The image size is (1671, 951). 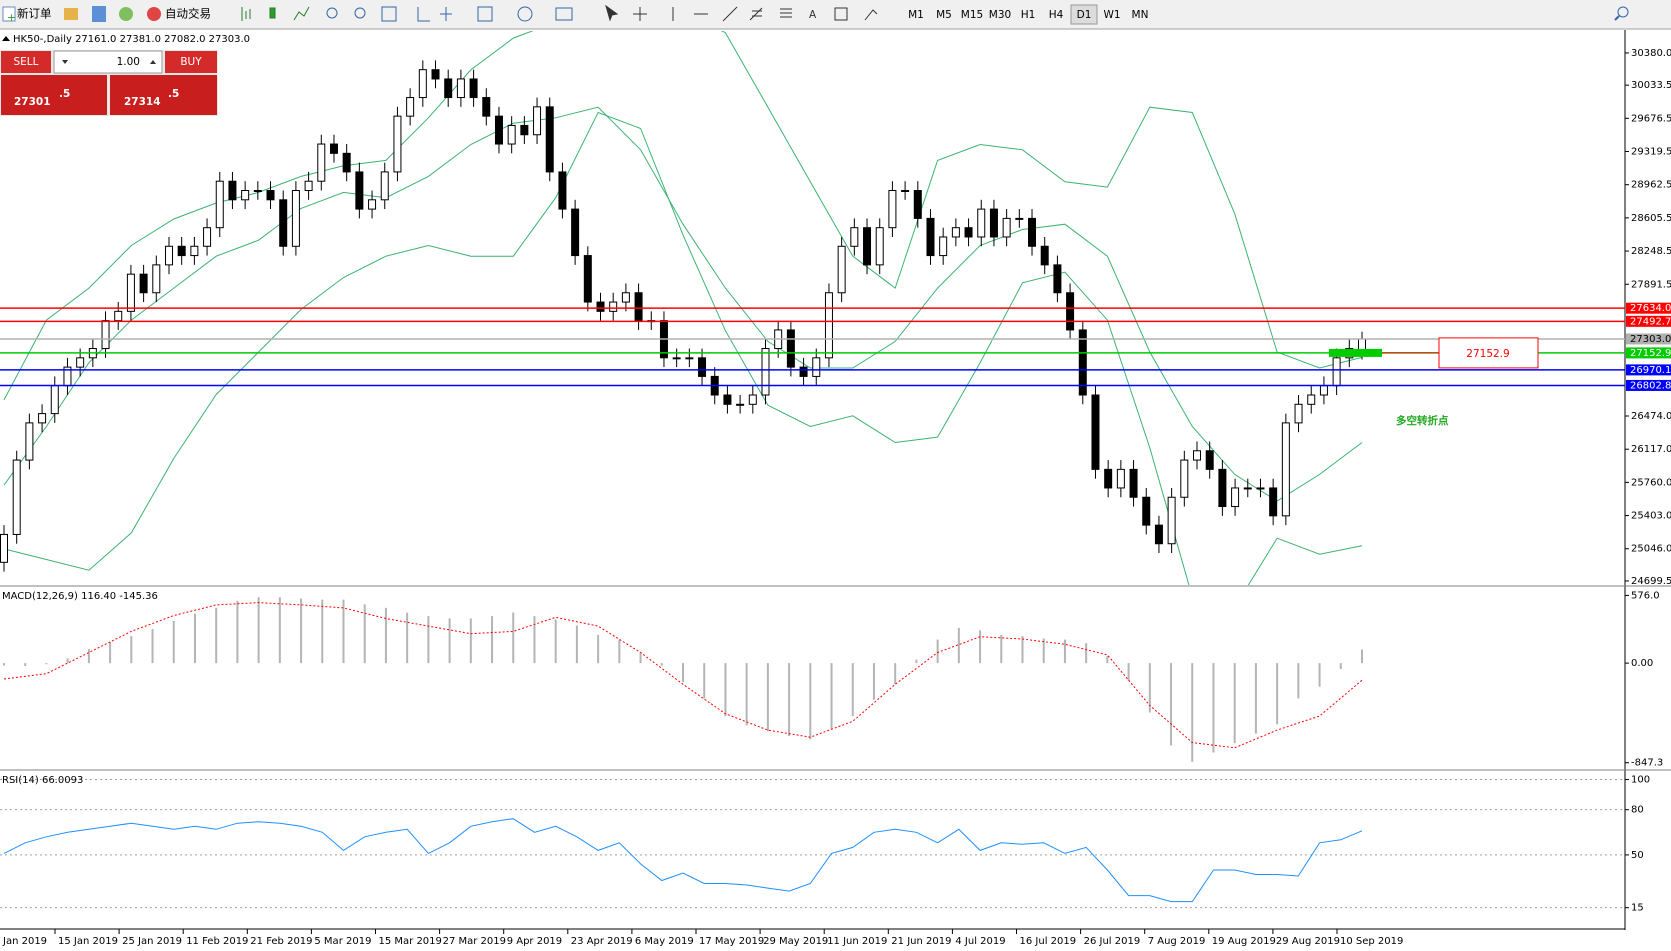 I want to click on text-icon: A, so click(x=813, y=15).